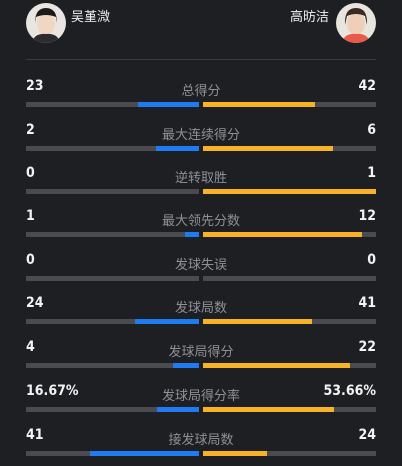  Describe the element at coordinates (30, 347) in the screenshot. I see `stat-left-value: 4` at that location.